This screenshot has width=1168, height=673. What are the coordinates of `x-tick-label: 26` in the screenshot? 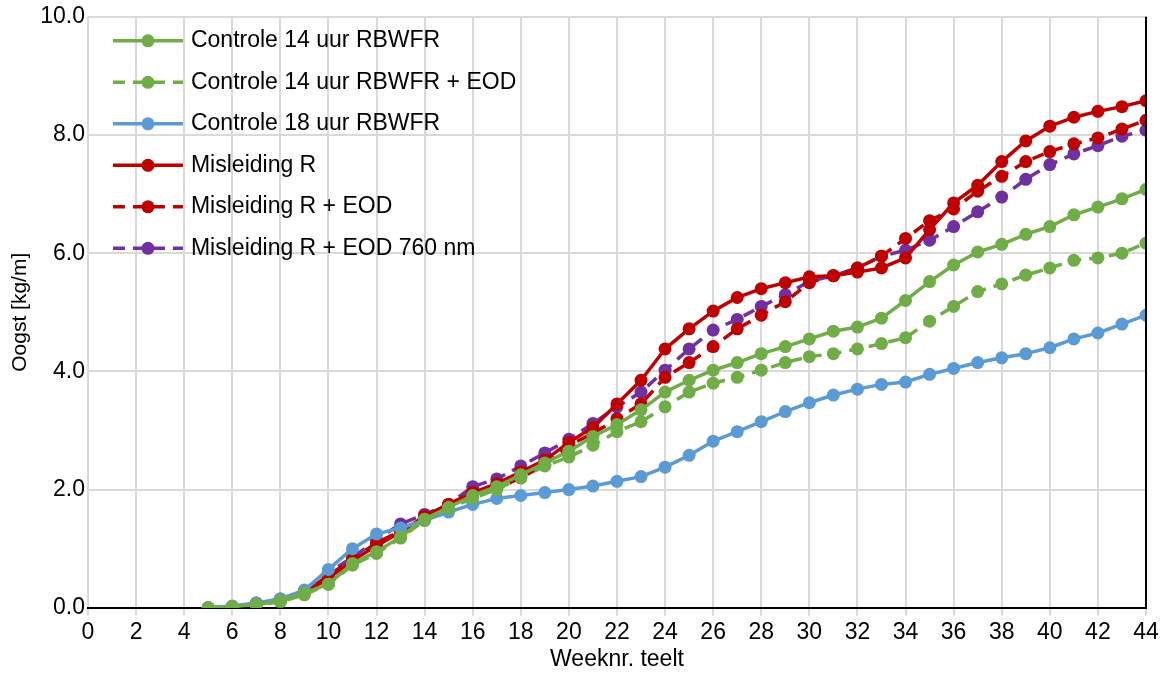 It's located at (713, 630).